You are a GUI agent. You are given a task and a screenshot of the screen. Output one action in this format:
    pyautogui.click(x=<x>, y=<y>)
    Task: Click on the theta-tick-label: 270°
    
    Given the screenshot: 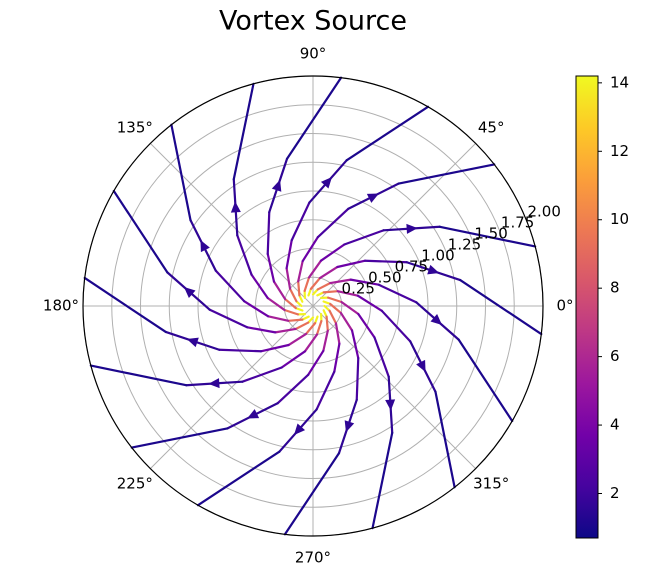 What is the action you would take?
    pyautogui.click(x=313, y=558)
    